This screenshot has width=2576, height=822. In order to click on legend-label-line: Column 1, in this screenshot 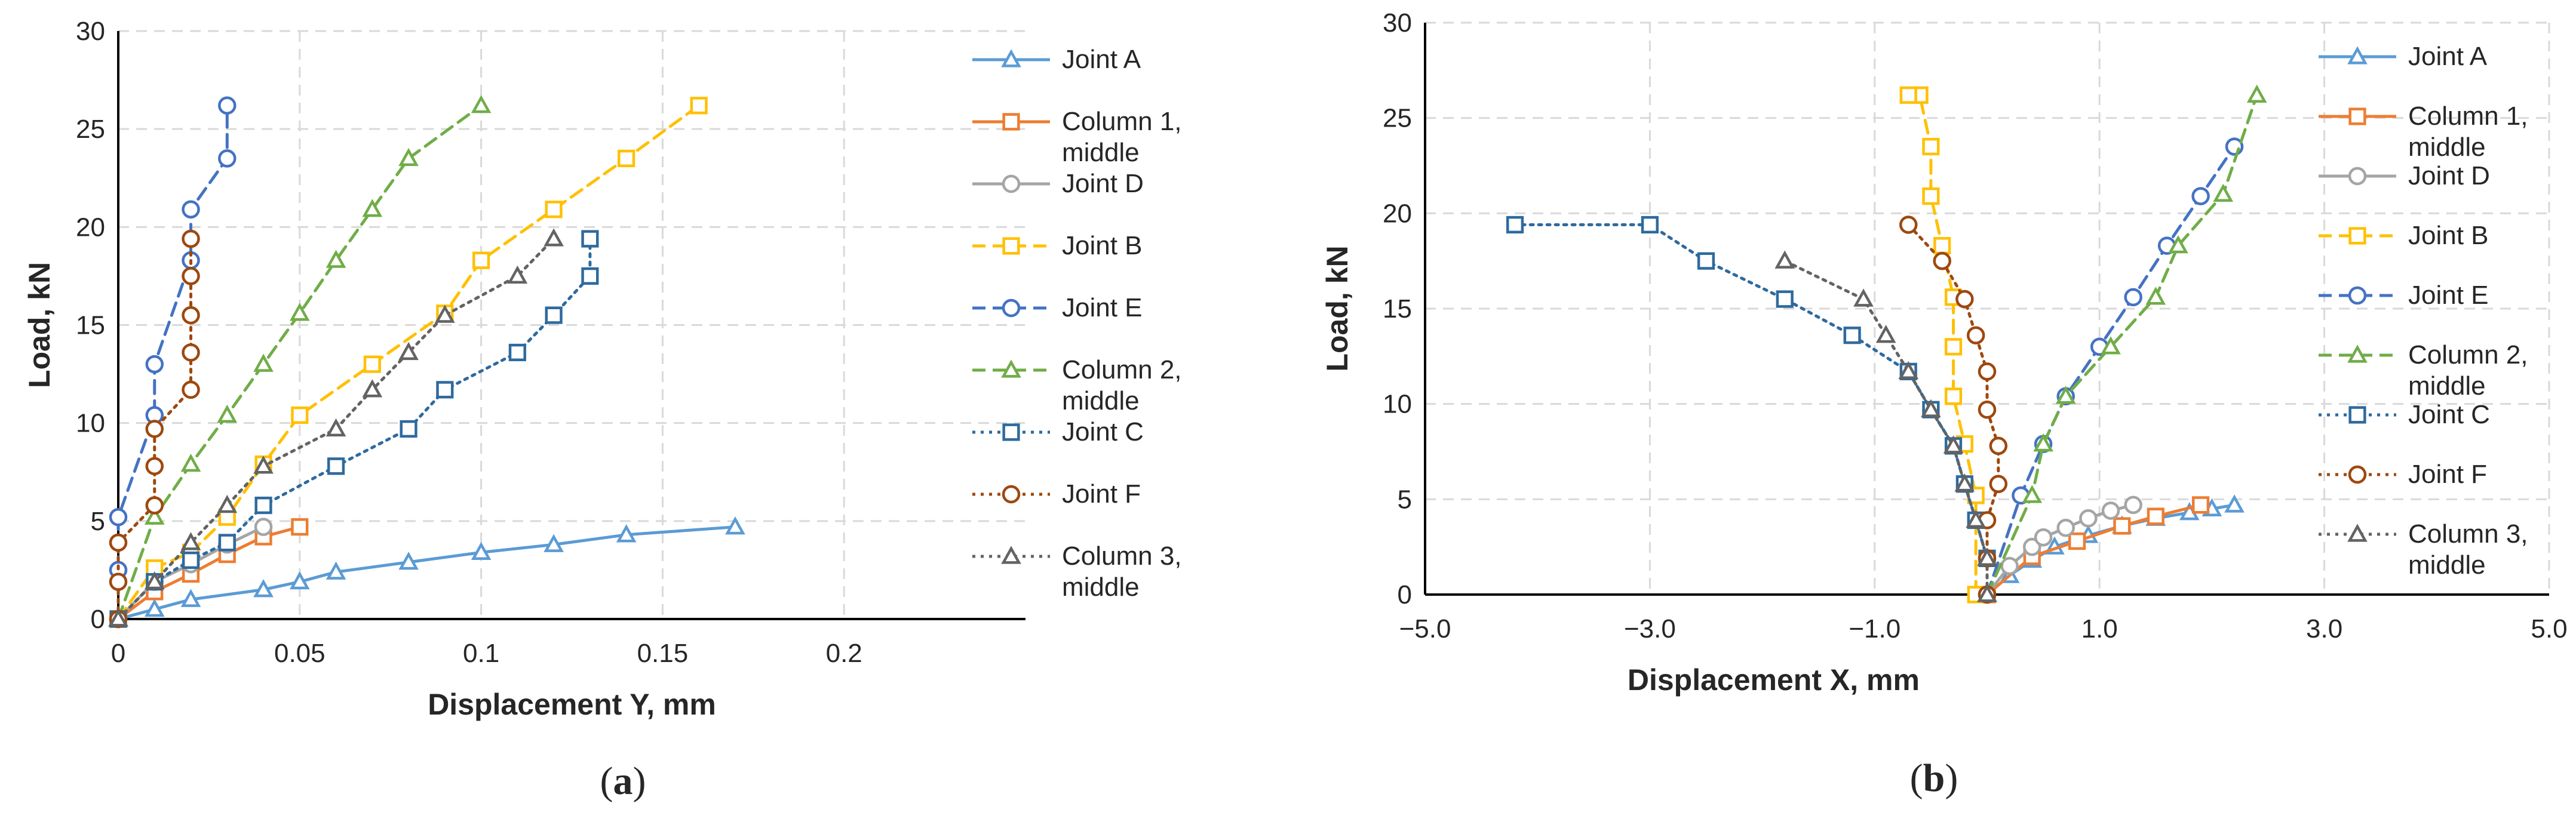, I will do `click(2468, 116)`.